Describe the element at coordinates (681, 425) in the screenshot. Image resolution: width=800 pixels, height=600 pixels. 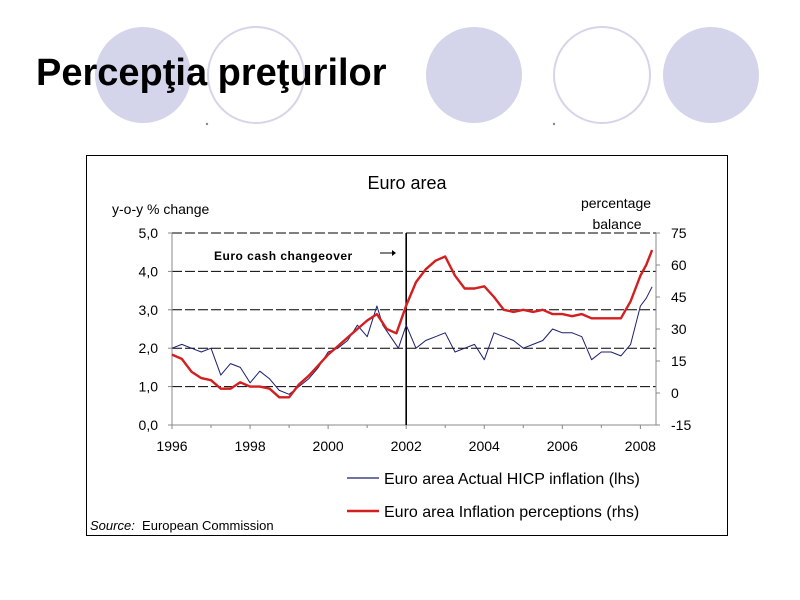
I see `right-tick-label: -15` at that location.